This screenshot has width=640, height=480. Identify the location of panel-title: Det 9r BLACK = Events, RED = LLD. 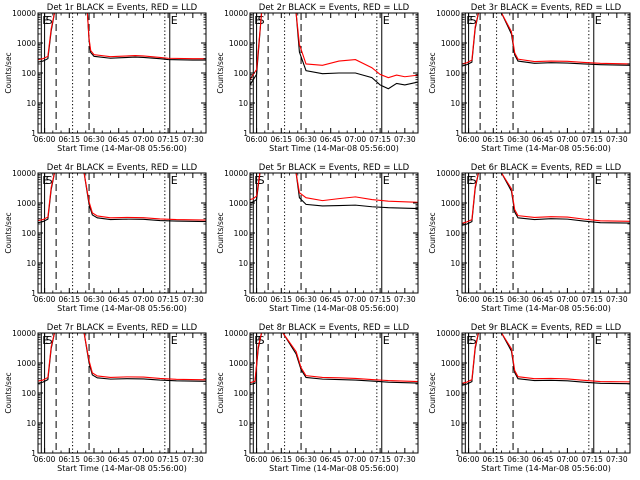
(546, 328).